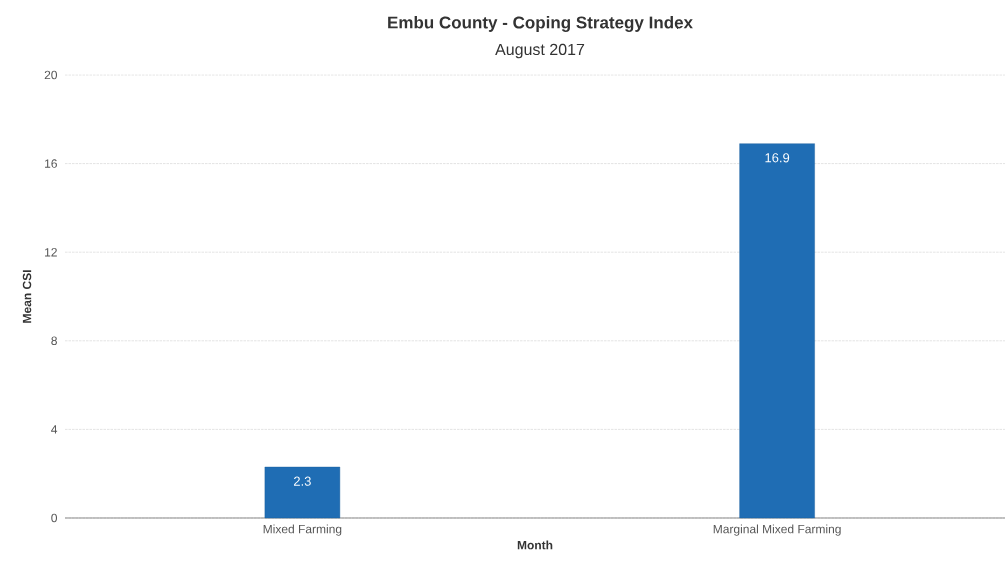 This screenshot has width=1005, height=567. Describe the element at coordinates (27, 296) in the screenshot. I see `y-axis-title: Mean CSI` at that location.